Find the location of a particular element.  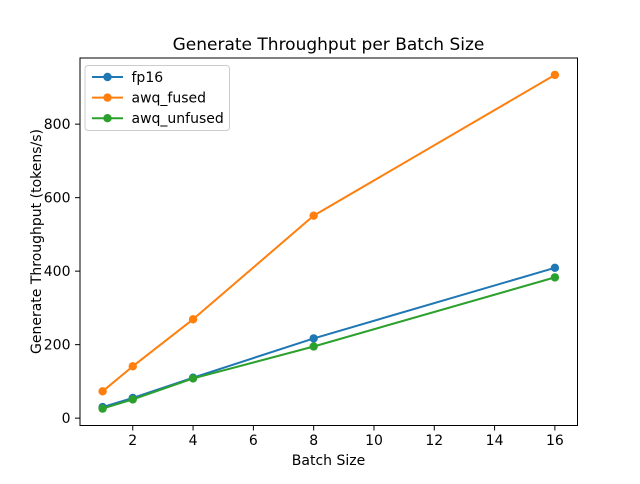

legend-box is located at coordinates (157, 98).